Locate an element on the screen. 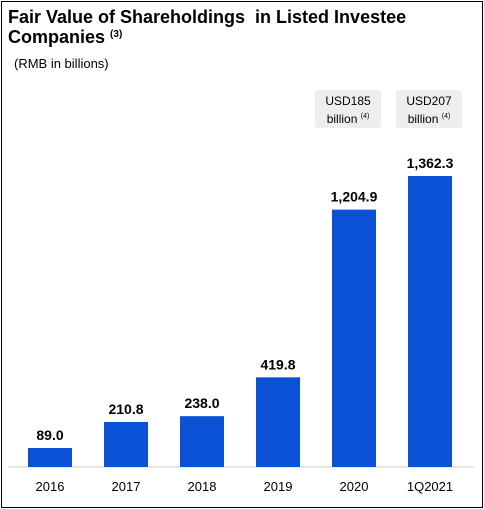  x-tick-label-2020: 2020 is located at coordinates (354, 486).